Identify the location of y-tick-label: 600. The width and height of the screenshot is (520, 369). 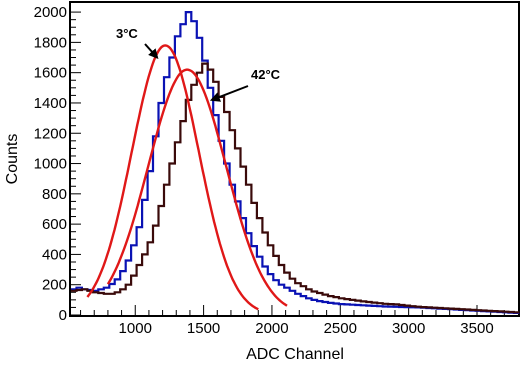
(54, 224).